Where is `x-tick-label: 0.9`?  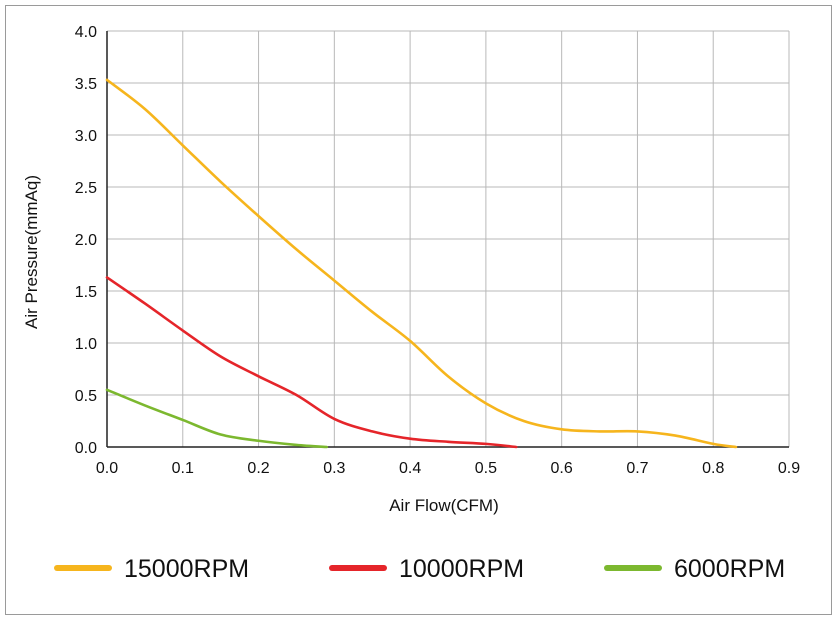 x-tick-label: 0.9 is located at coordinates (789, 468).